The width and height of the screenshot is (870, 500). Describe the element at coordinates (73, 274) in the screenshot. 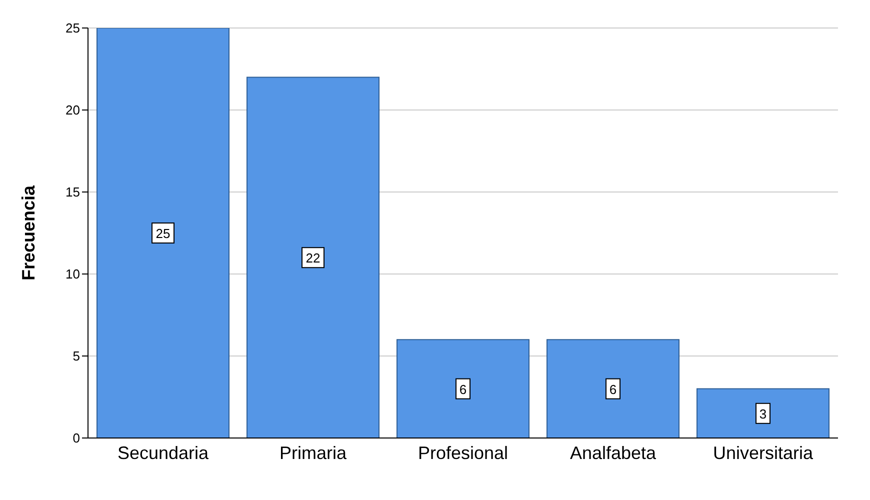

I see `y-tick-label: 10` at that location.